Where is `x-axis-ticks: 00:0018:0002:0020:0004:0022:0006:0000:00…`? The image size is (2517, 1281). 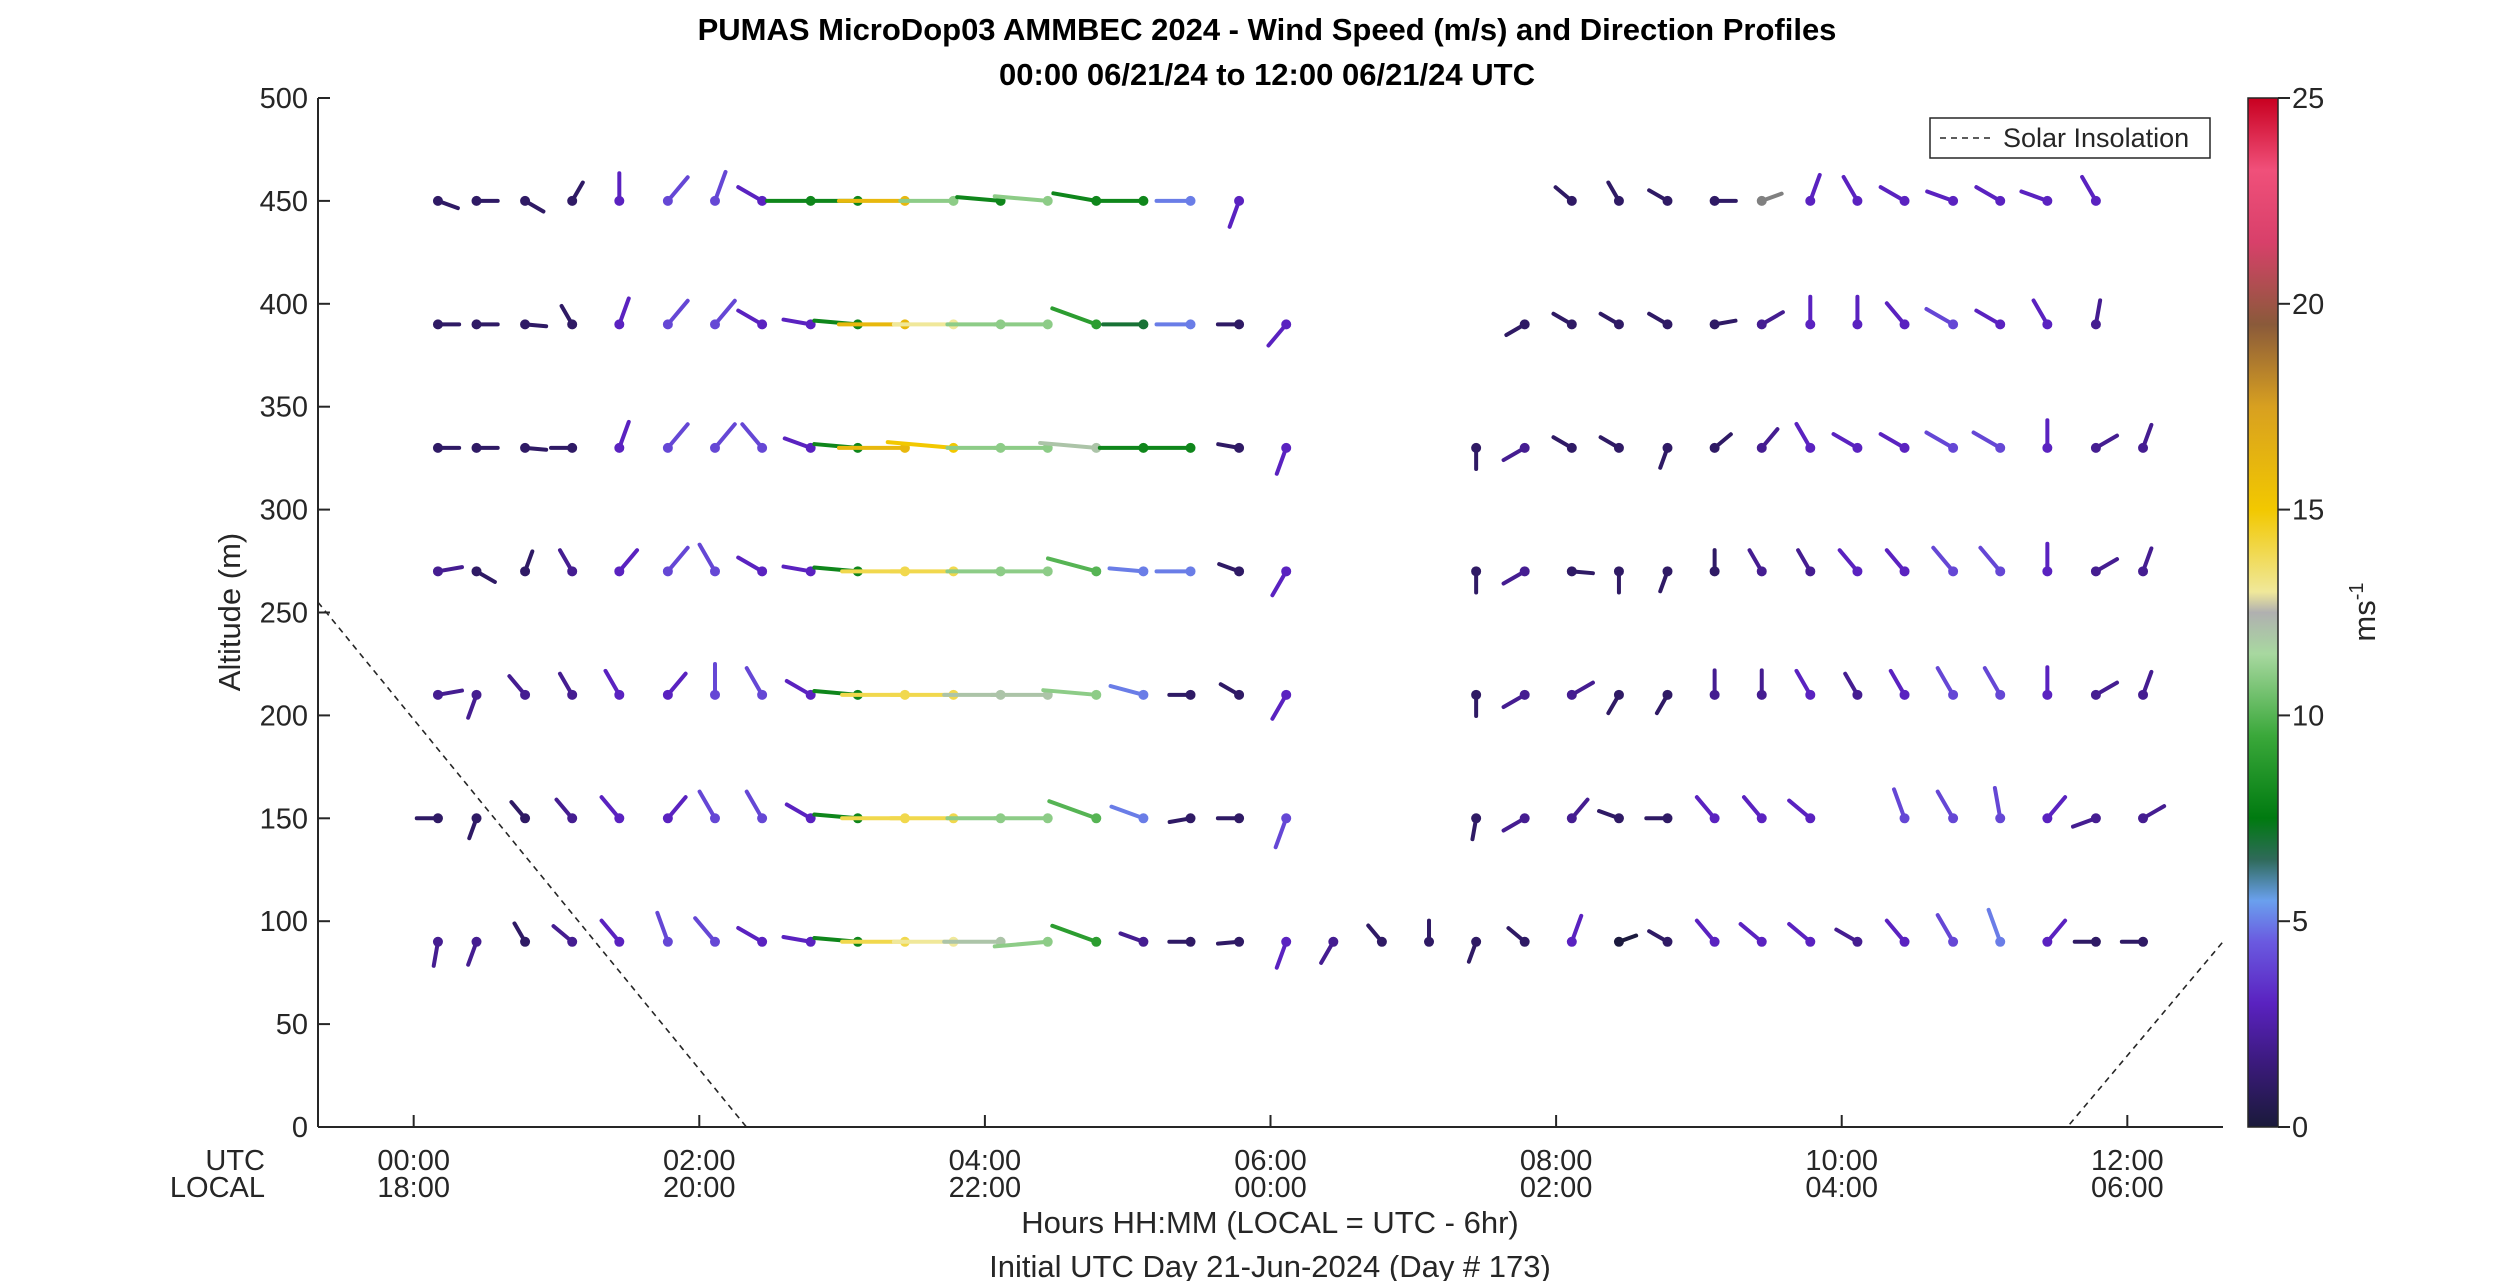 x-axis-ticks: 00:0018:0002:0020:0004:0022:0006:0000:00… is located at coordinates (1270, 1159).